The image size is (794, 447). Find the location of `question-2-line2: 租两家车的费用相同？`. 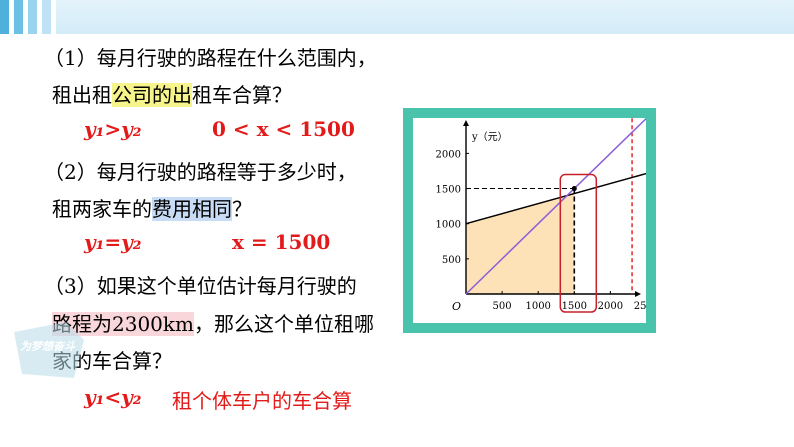

question-2-line2: 租两家车的费用相同？ is located at coordinates (152, 207).